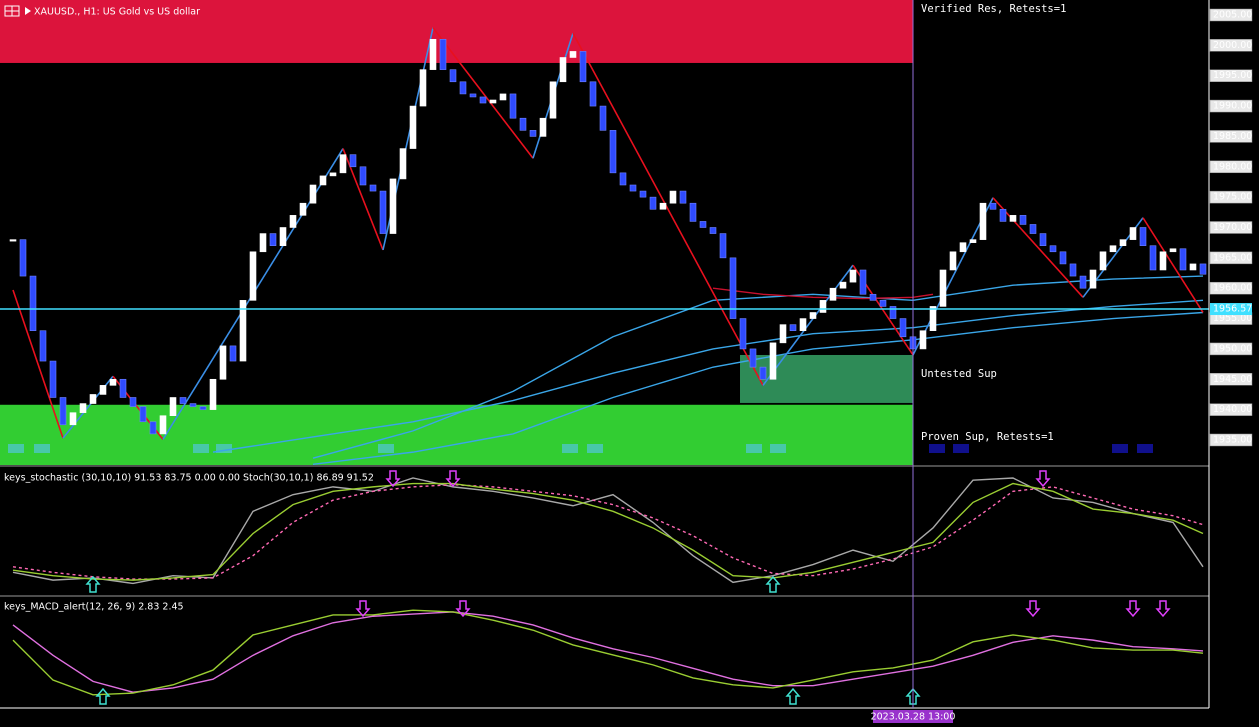 This screenshot has height=727, width=1259. What do you see at coordinates (913, 716) in the screenshot?
I see `crosshair-box` at bounding box center [913, 716].